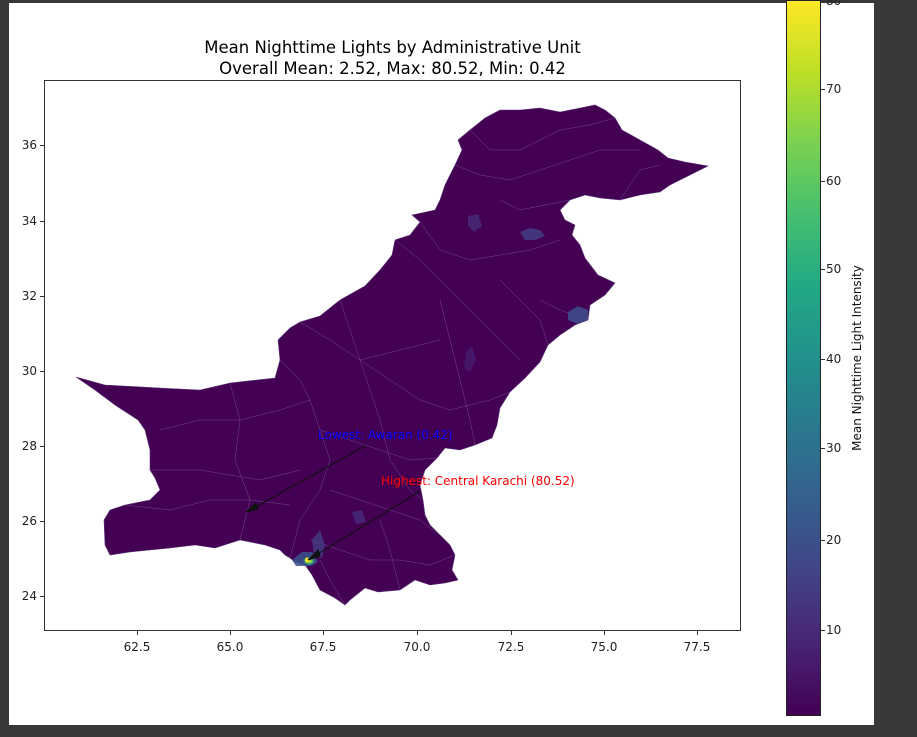  What do you see at coordinates (252, 507) in the screenshot?
I see `lowest-arrowhead` at bounding box center [252, 507].